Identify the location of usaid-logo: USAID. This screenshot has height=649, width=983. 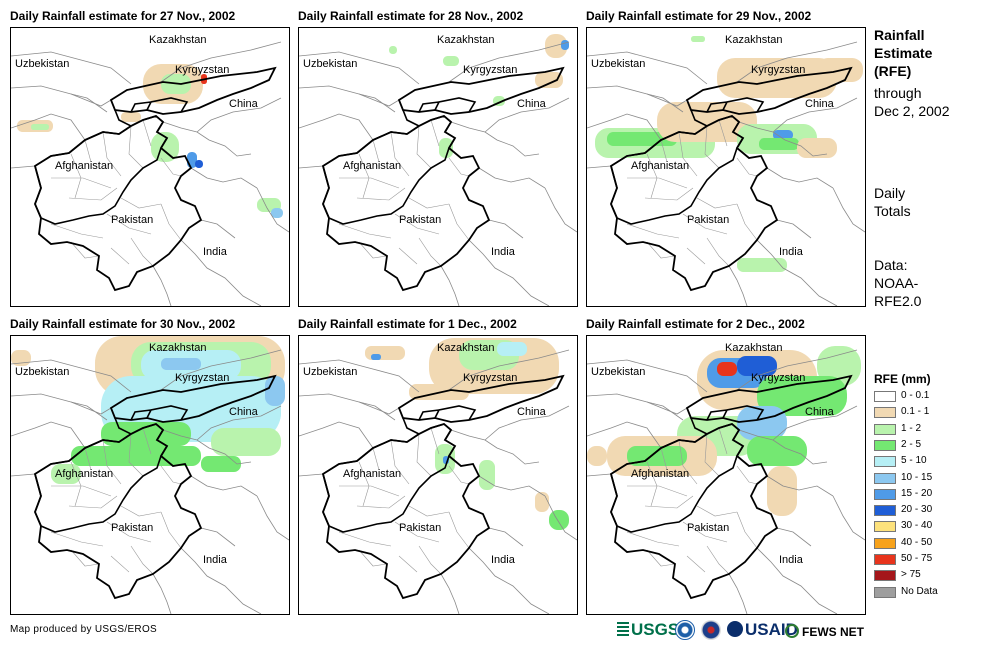
(762, 630).